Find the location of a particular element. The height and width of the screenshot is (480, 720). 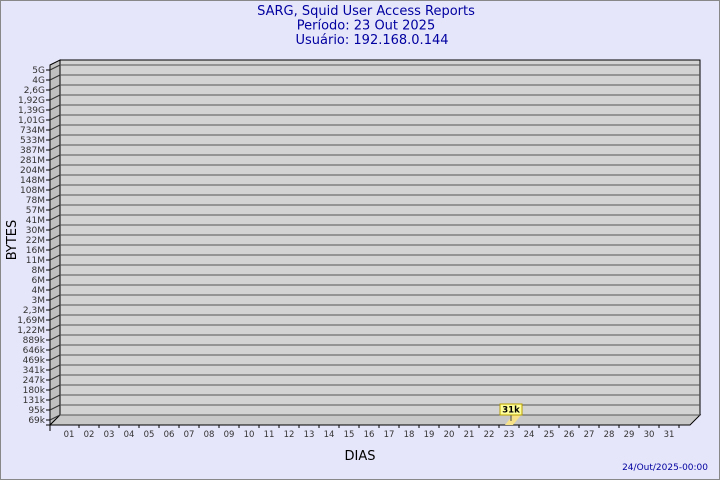

x-tick-label: 12 is located at coordinates (289, 435).